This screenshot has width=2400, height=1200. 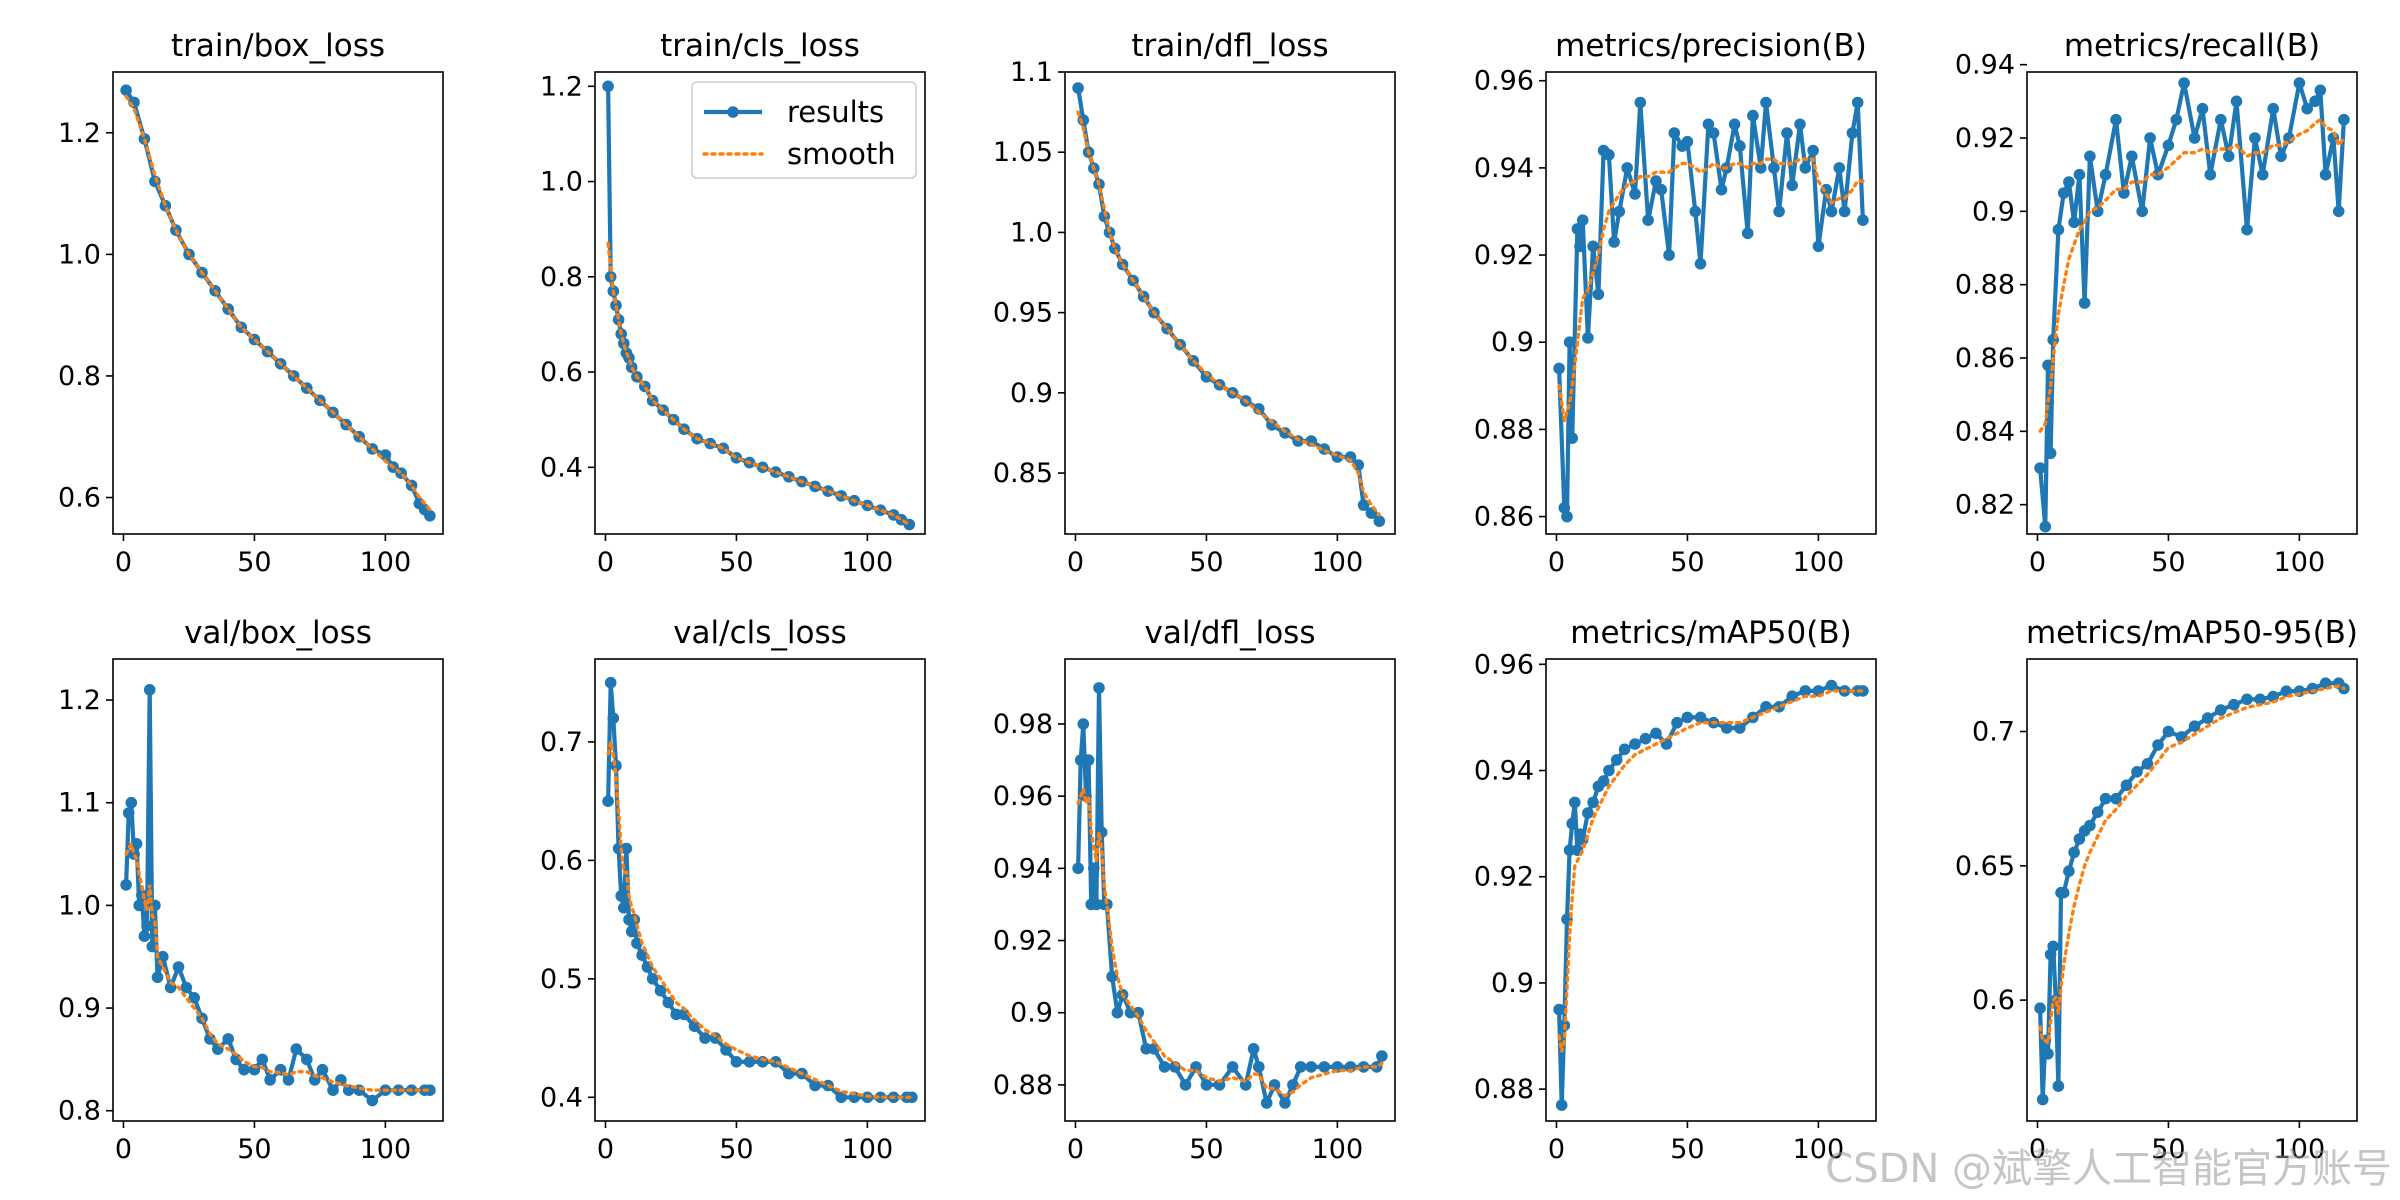 What do you see at coordinates (1023, 1085) in the screenshot?
I see `y-tick-label: 0.88` at bounding box center [1023, 1085].